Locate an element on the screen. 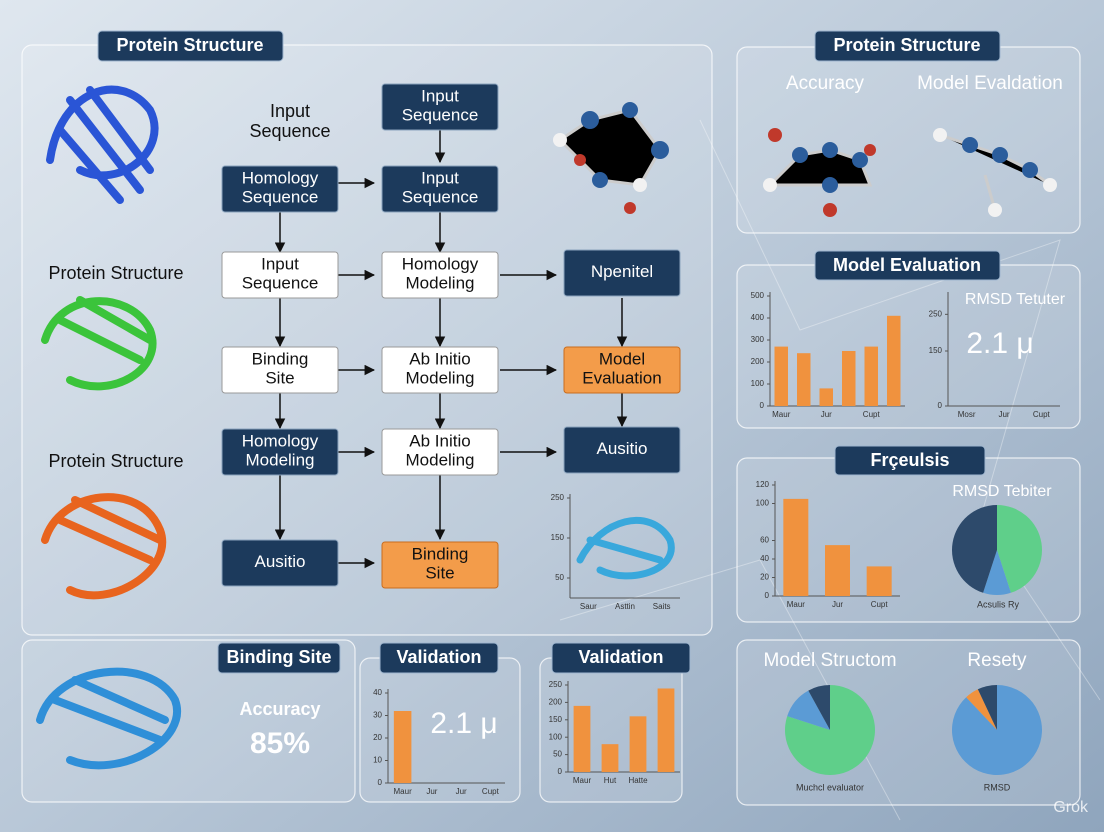 The width and height of the screenshot is (1104, 832). caption: Muchcl evaluator is located at coordinates (830, 787).